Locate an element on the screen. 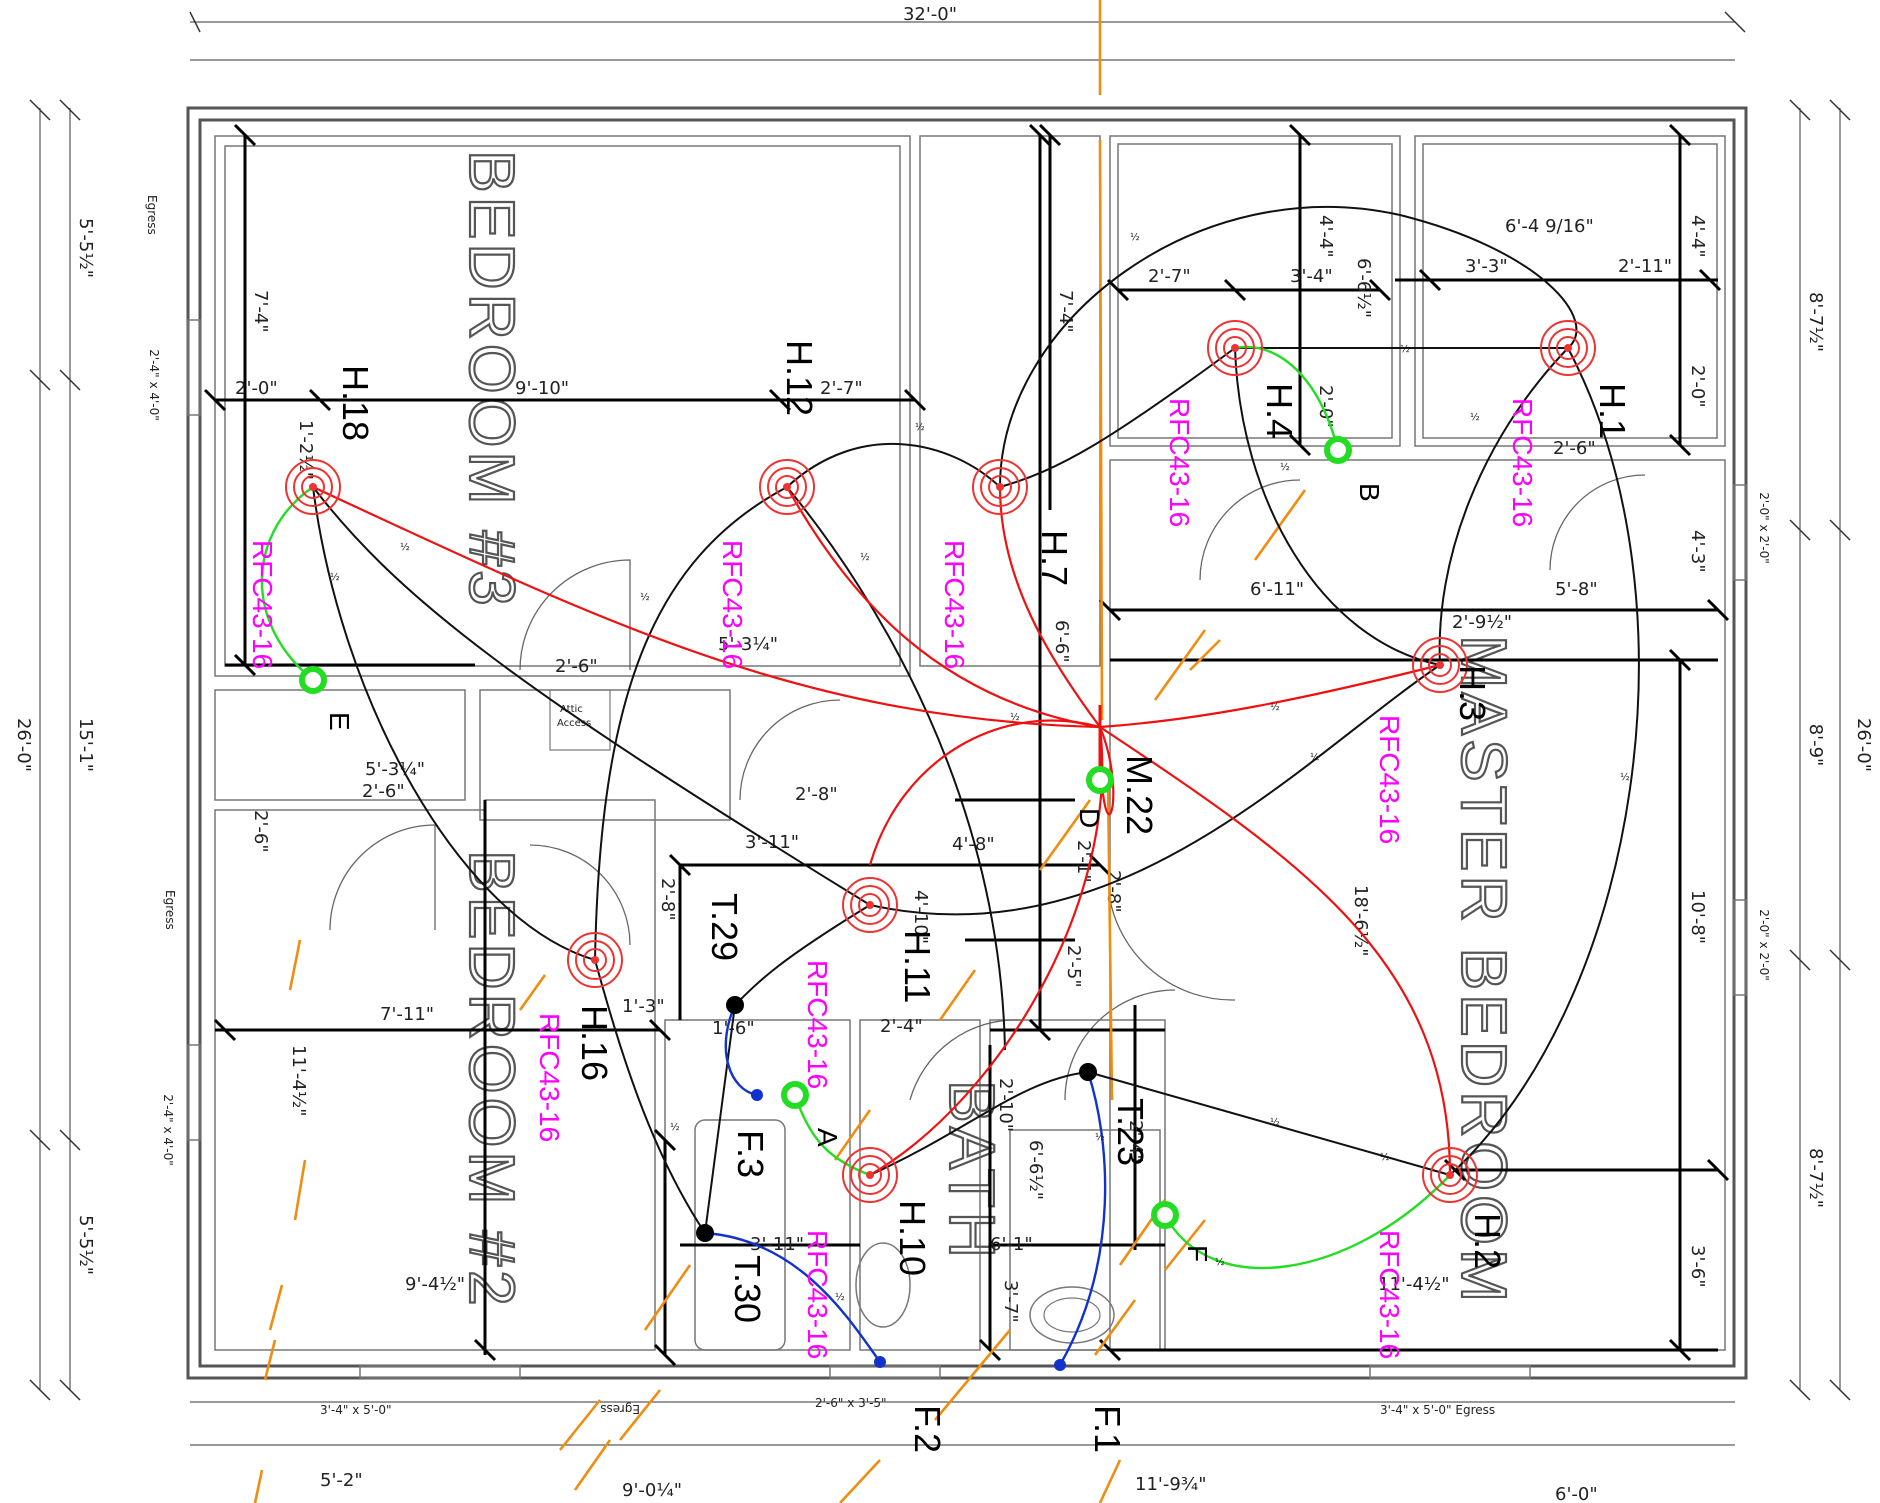 This screenshot has width=1880, height=1503. fixture-h18: H.18 is located at coordinates (355, 403).